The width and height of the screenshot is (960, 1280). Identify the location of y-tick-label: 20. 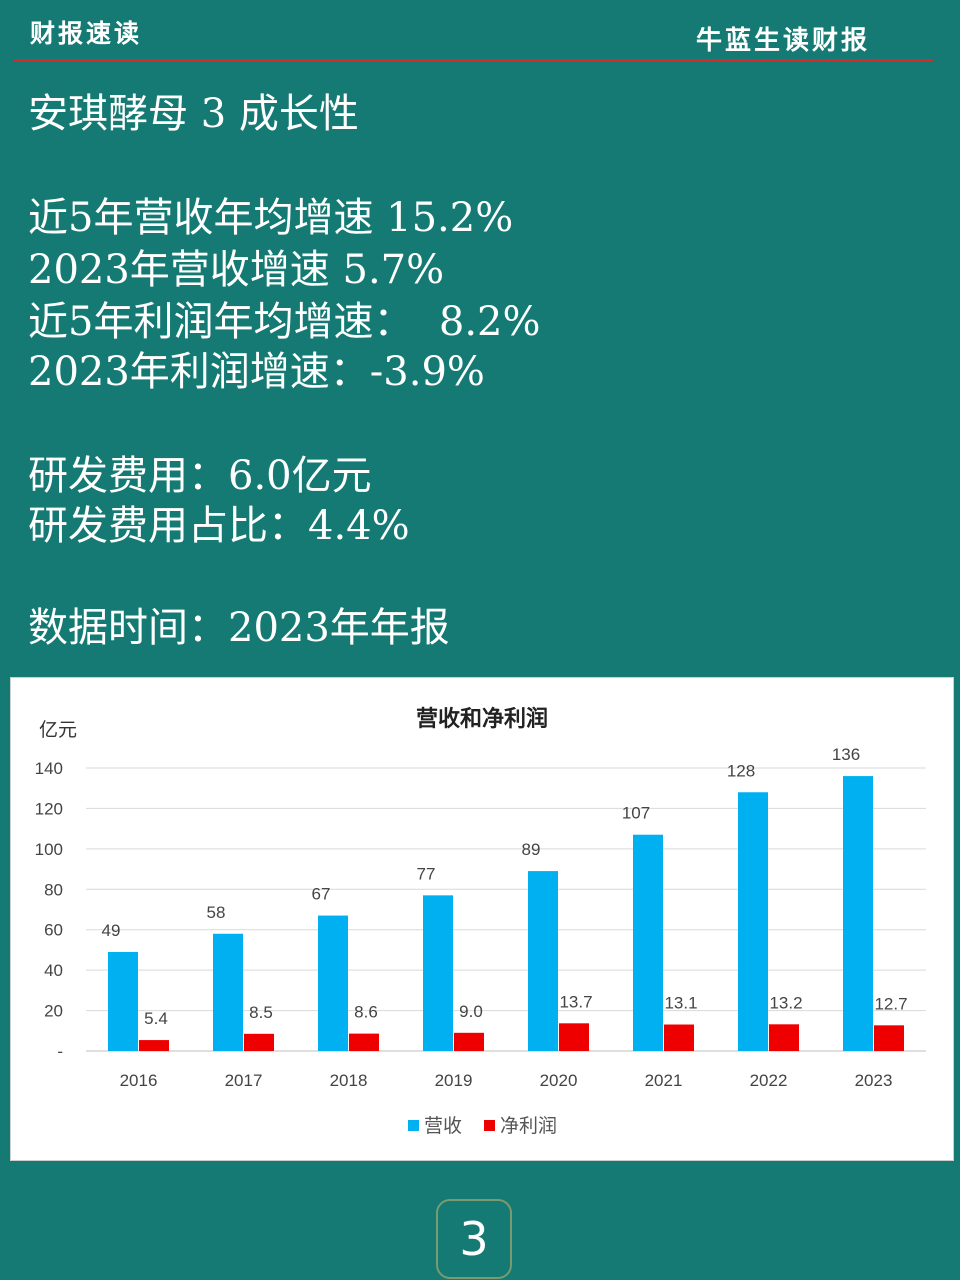
(53, 1011).